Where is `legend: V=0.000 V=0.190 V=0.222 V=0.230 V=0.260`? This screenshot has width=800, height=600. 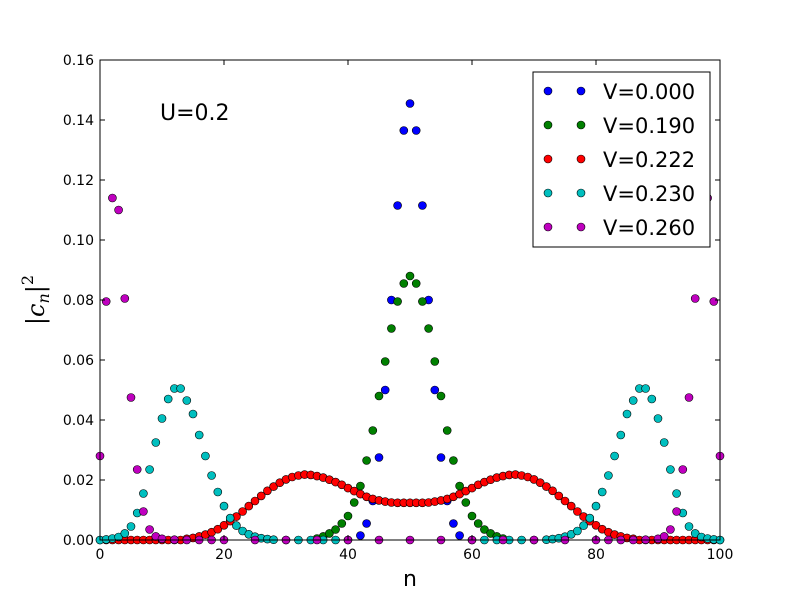
legend: V=0.000 V=0.190 V=0.222 V=0.230 V=0.260 is located at coordinates (621, 159).